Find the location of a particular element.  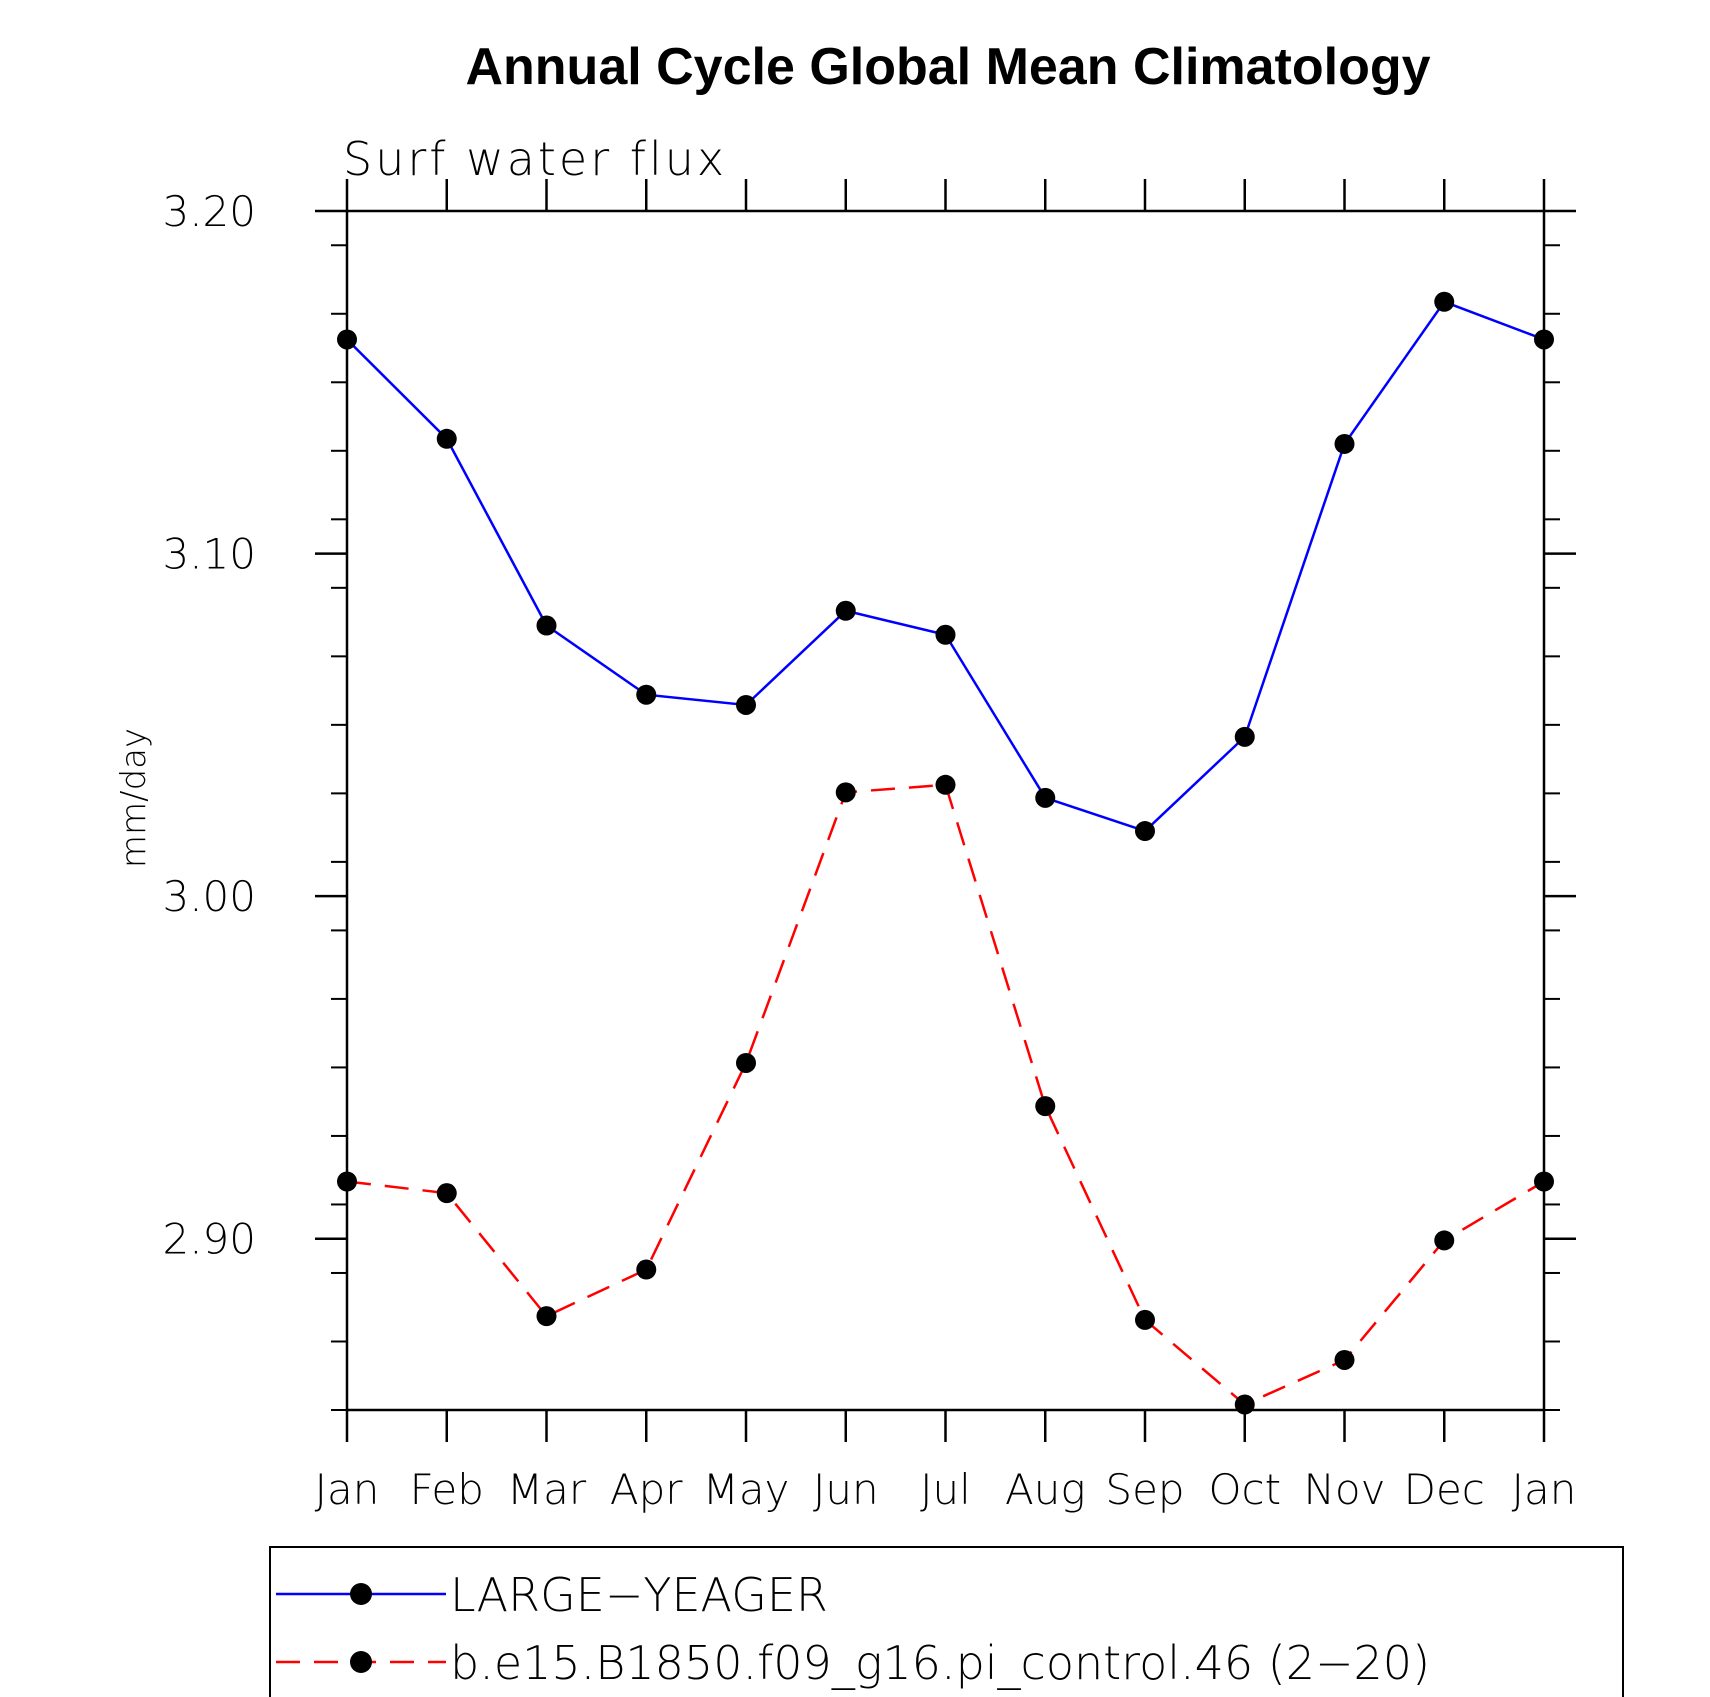

x-tick-label: Dec is located at coordinates (1444, 1489).